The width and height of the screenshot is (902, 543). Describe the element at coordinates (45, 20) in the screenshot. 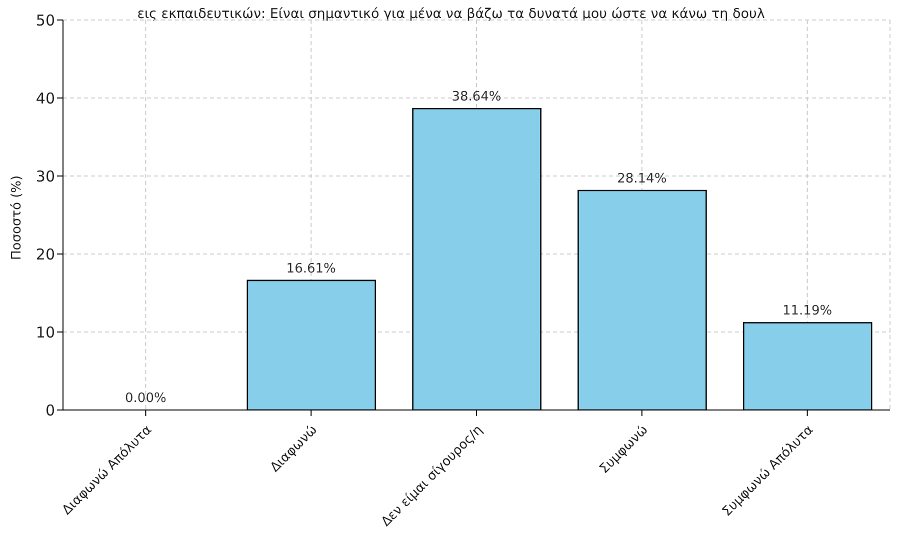

I see `y-tick-label: 50` at that location.